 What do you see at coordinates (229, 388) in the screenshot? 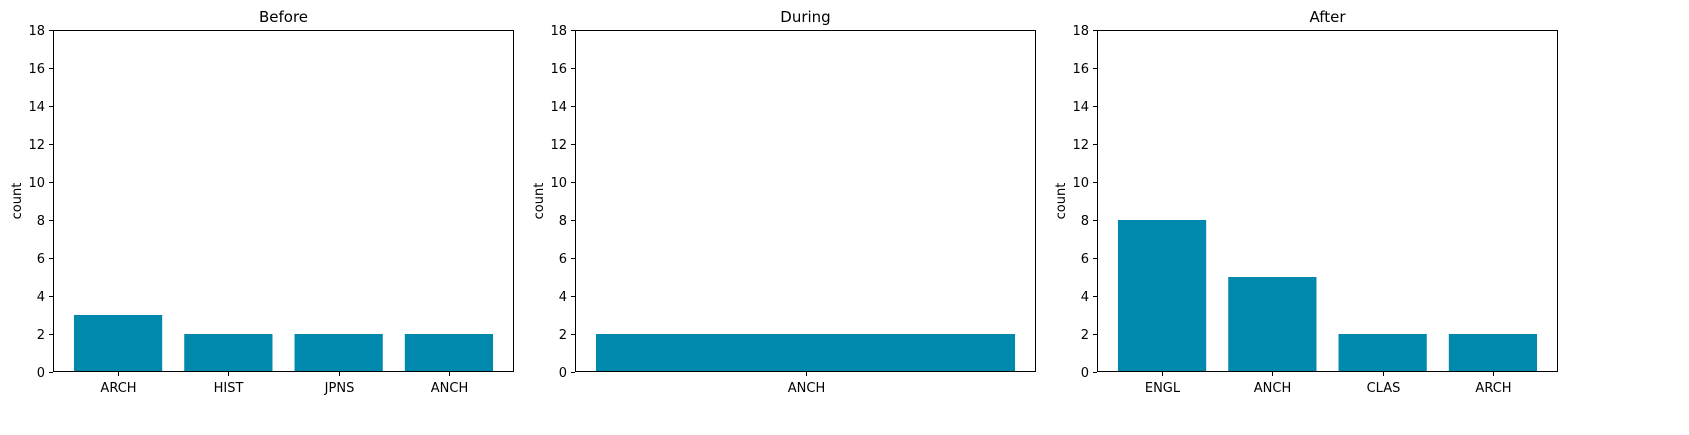
I see `x-tick-label: HIST` at bounding box center [229, 388].